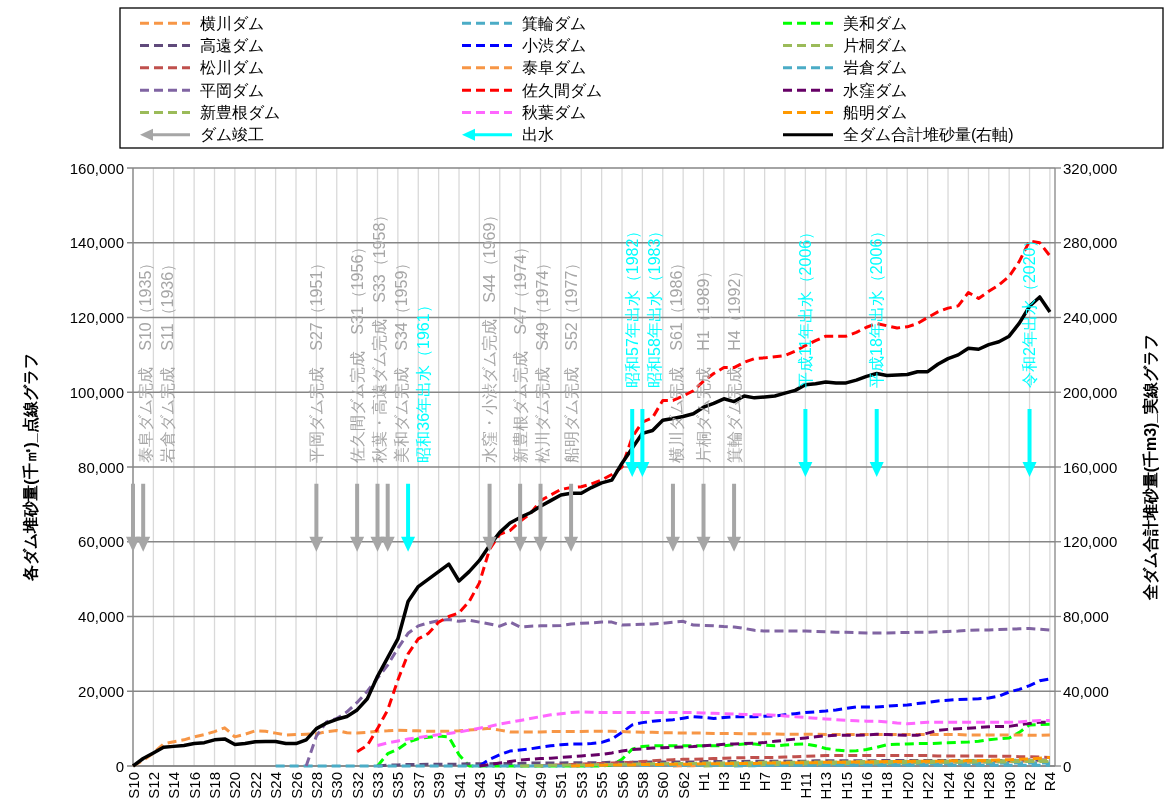 The image size is (1174, 810). Describe the element at coordinates (541, 785) in the screenshot. I see `x-tick-label: S49` at that location.